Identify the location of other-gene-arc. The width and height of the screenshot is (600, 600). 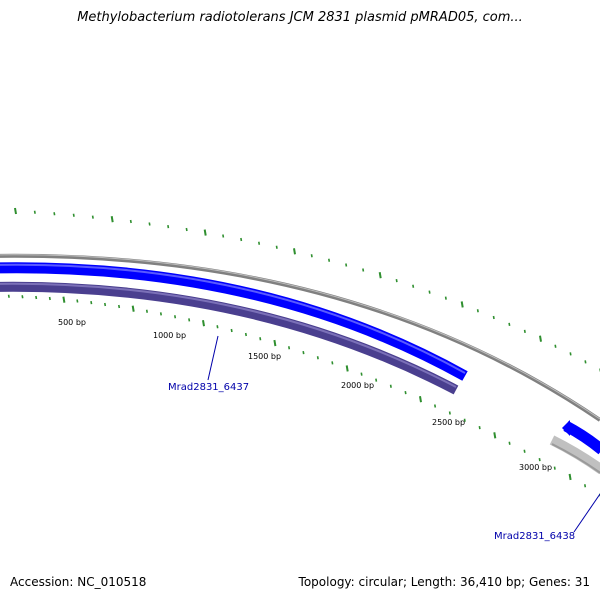
(574, 455).